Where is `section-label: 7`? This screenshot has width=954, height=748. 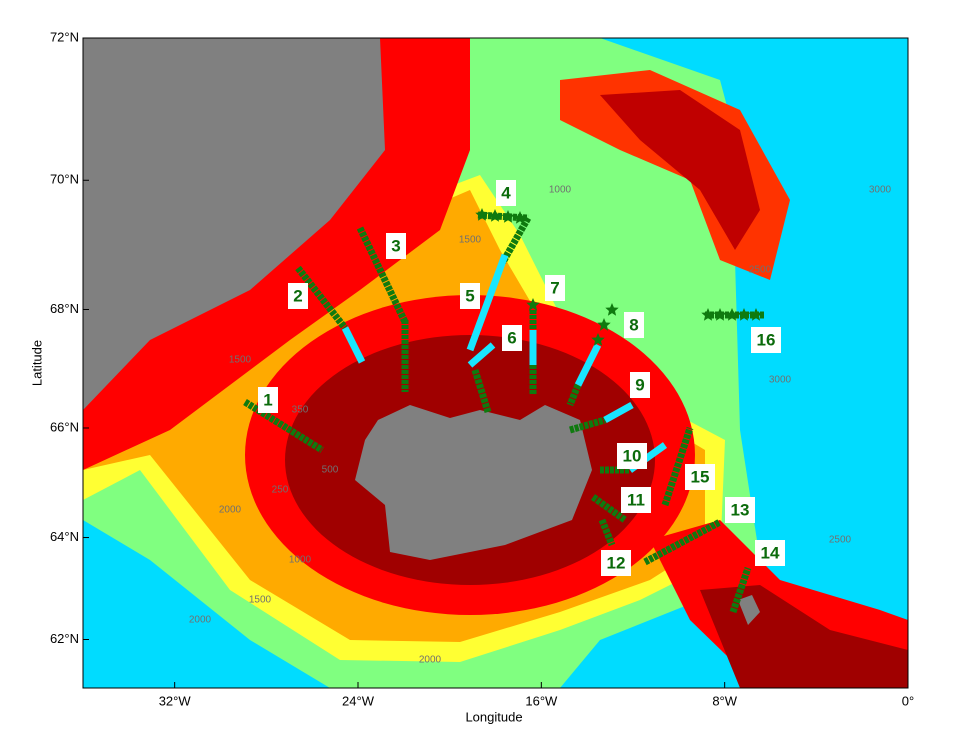 section-label: 7 is located at coordinates (554, 287).